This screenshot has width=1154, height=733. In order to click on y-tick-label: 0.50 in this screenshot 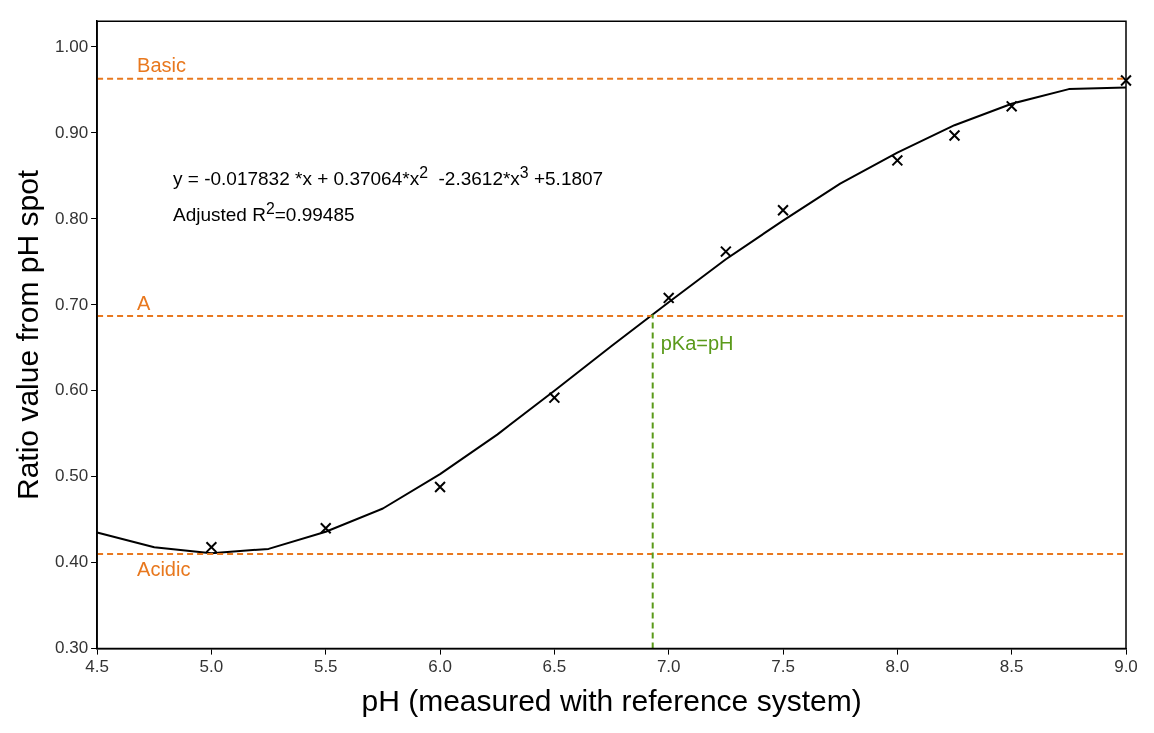, I will do `click(71, 476)`.